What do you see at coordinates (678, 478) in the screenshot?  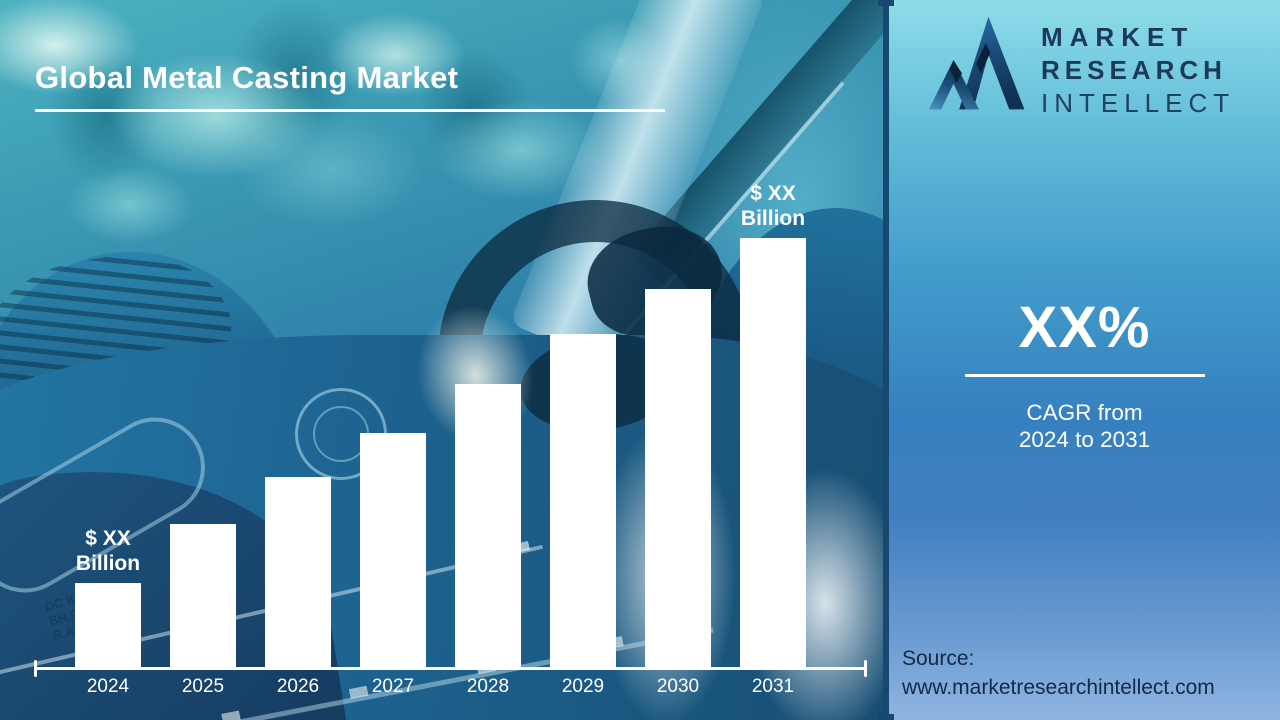 I see `bar-2030` at bounding box center [678, 478].